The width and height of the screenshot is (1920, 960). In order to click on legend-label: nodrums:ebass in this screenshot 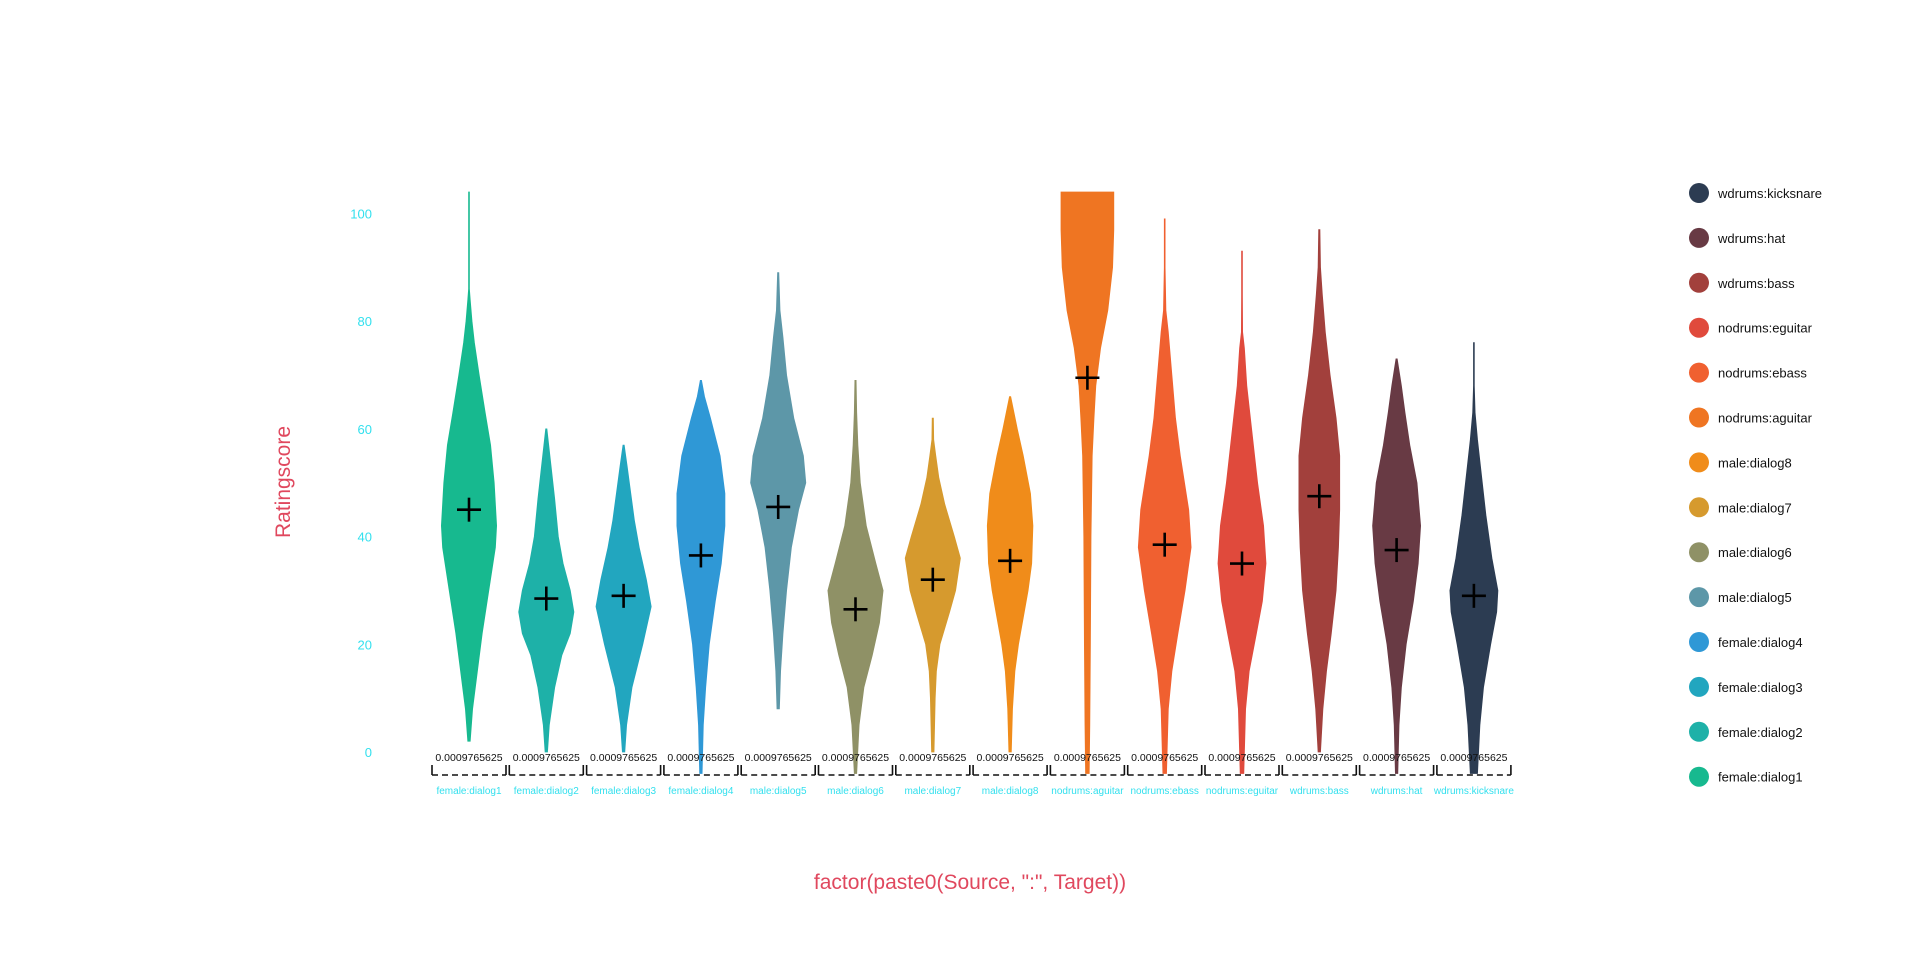, I will do `click(1762, 373)`.